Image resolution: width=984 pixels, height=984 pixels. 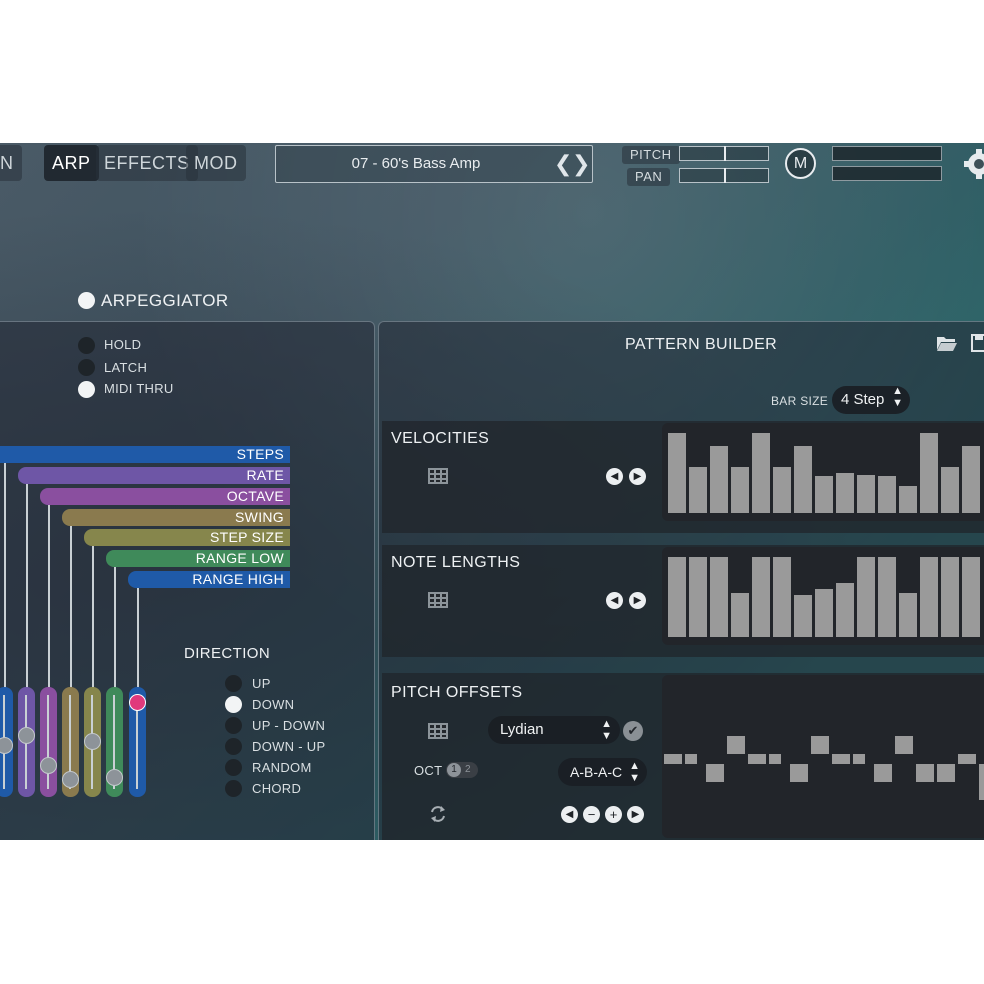 I want to click on arpeggiator-toggle, so click(x=86, y=300).